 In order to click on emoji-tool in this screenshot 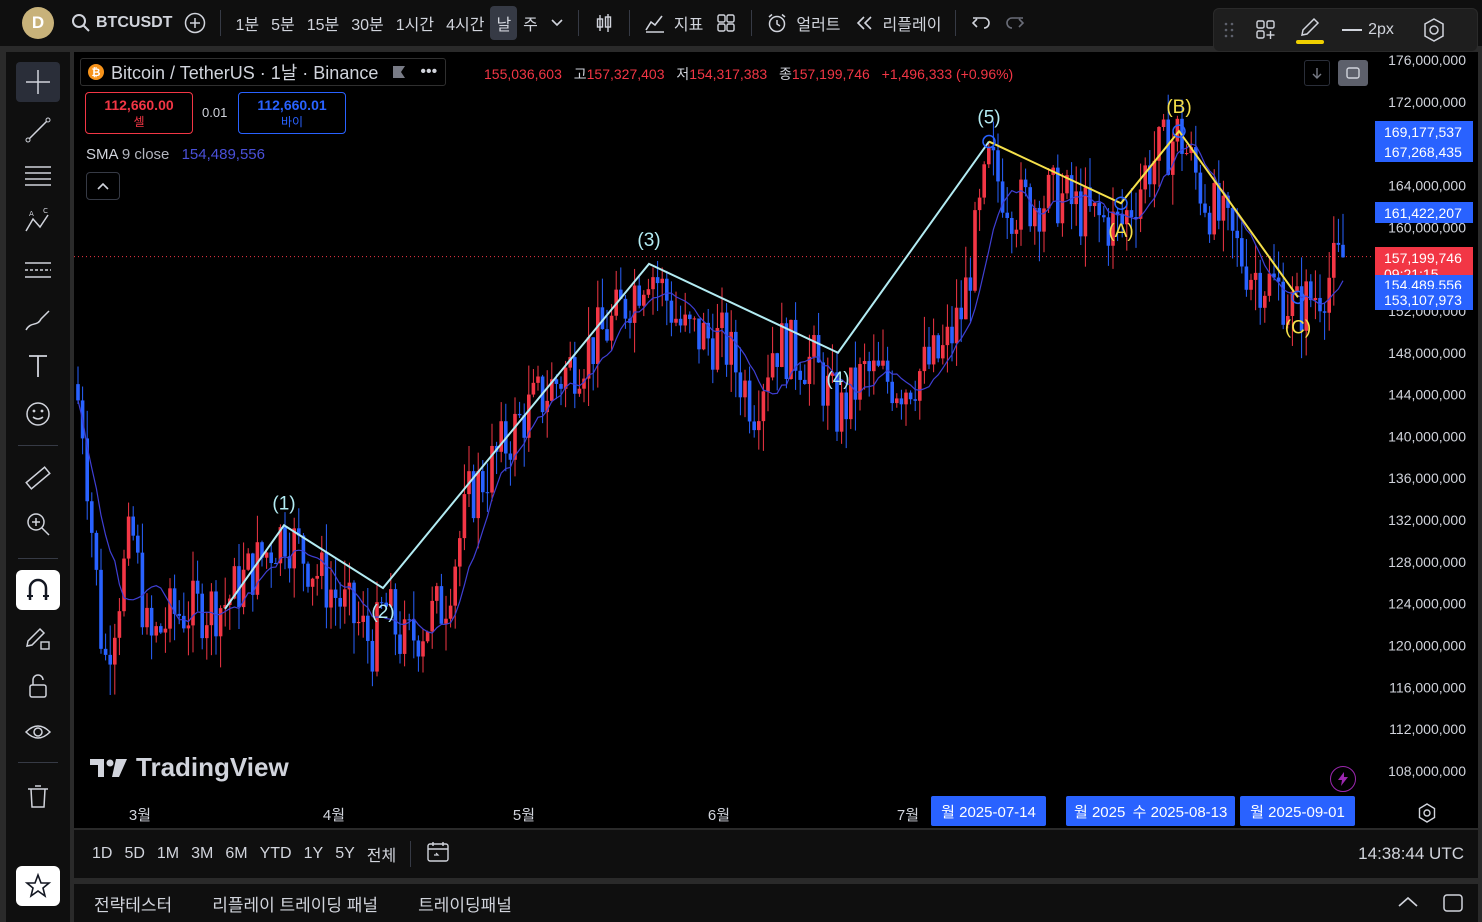, I will do `click(38, 414)`.